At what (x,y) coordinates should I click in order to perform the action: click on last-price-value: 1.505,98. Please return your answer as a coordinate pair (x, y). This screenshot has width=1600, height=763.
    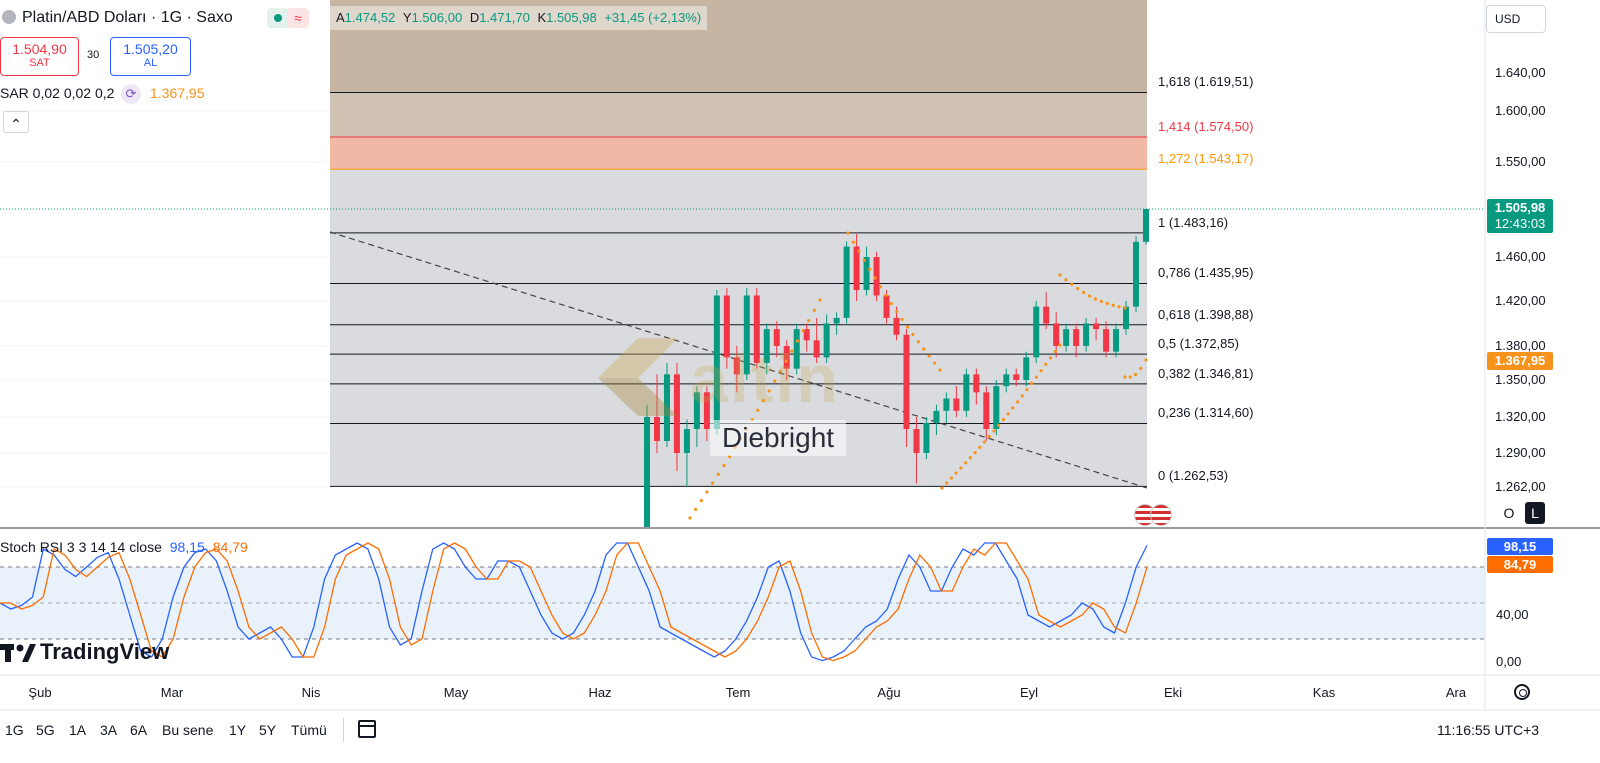
    Looking at the image, I should click on (1520, 207).